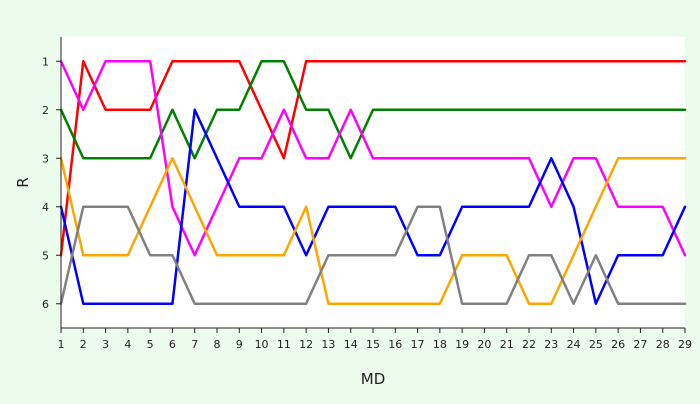 The image size is (700, 404). What do you see at coordinates (373, 344) in the screenshot?
I see `x-tick-label: 15` at bounding box center [373, 344].